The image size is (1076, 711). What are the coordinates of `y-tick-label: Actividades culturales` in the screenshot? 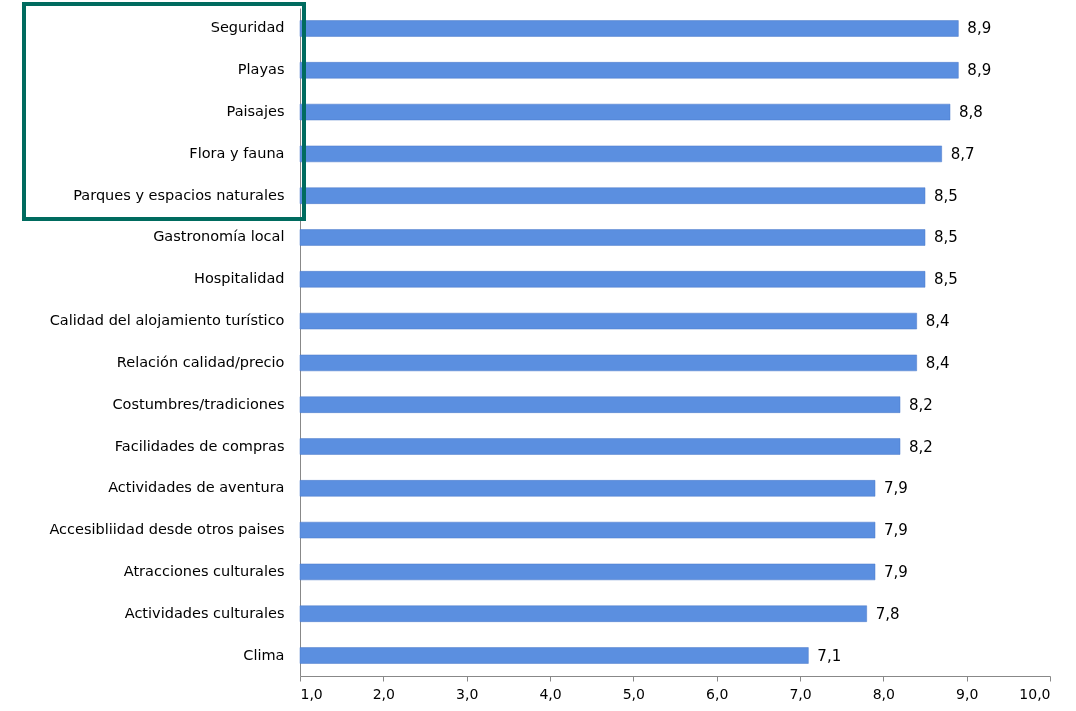 It's located at (204, 612).